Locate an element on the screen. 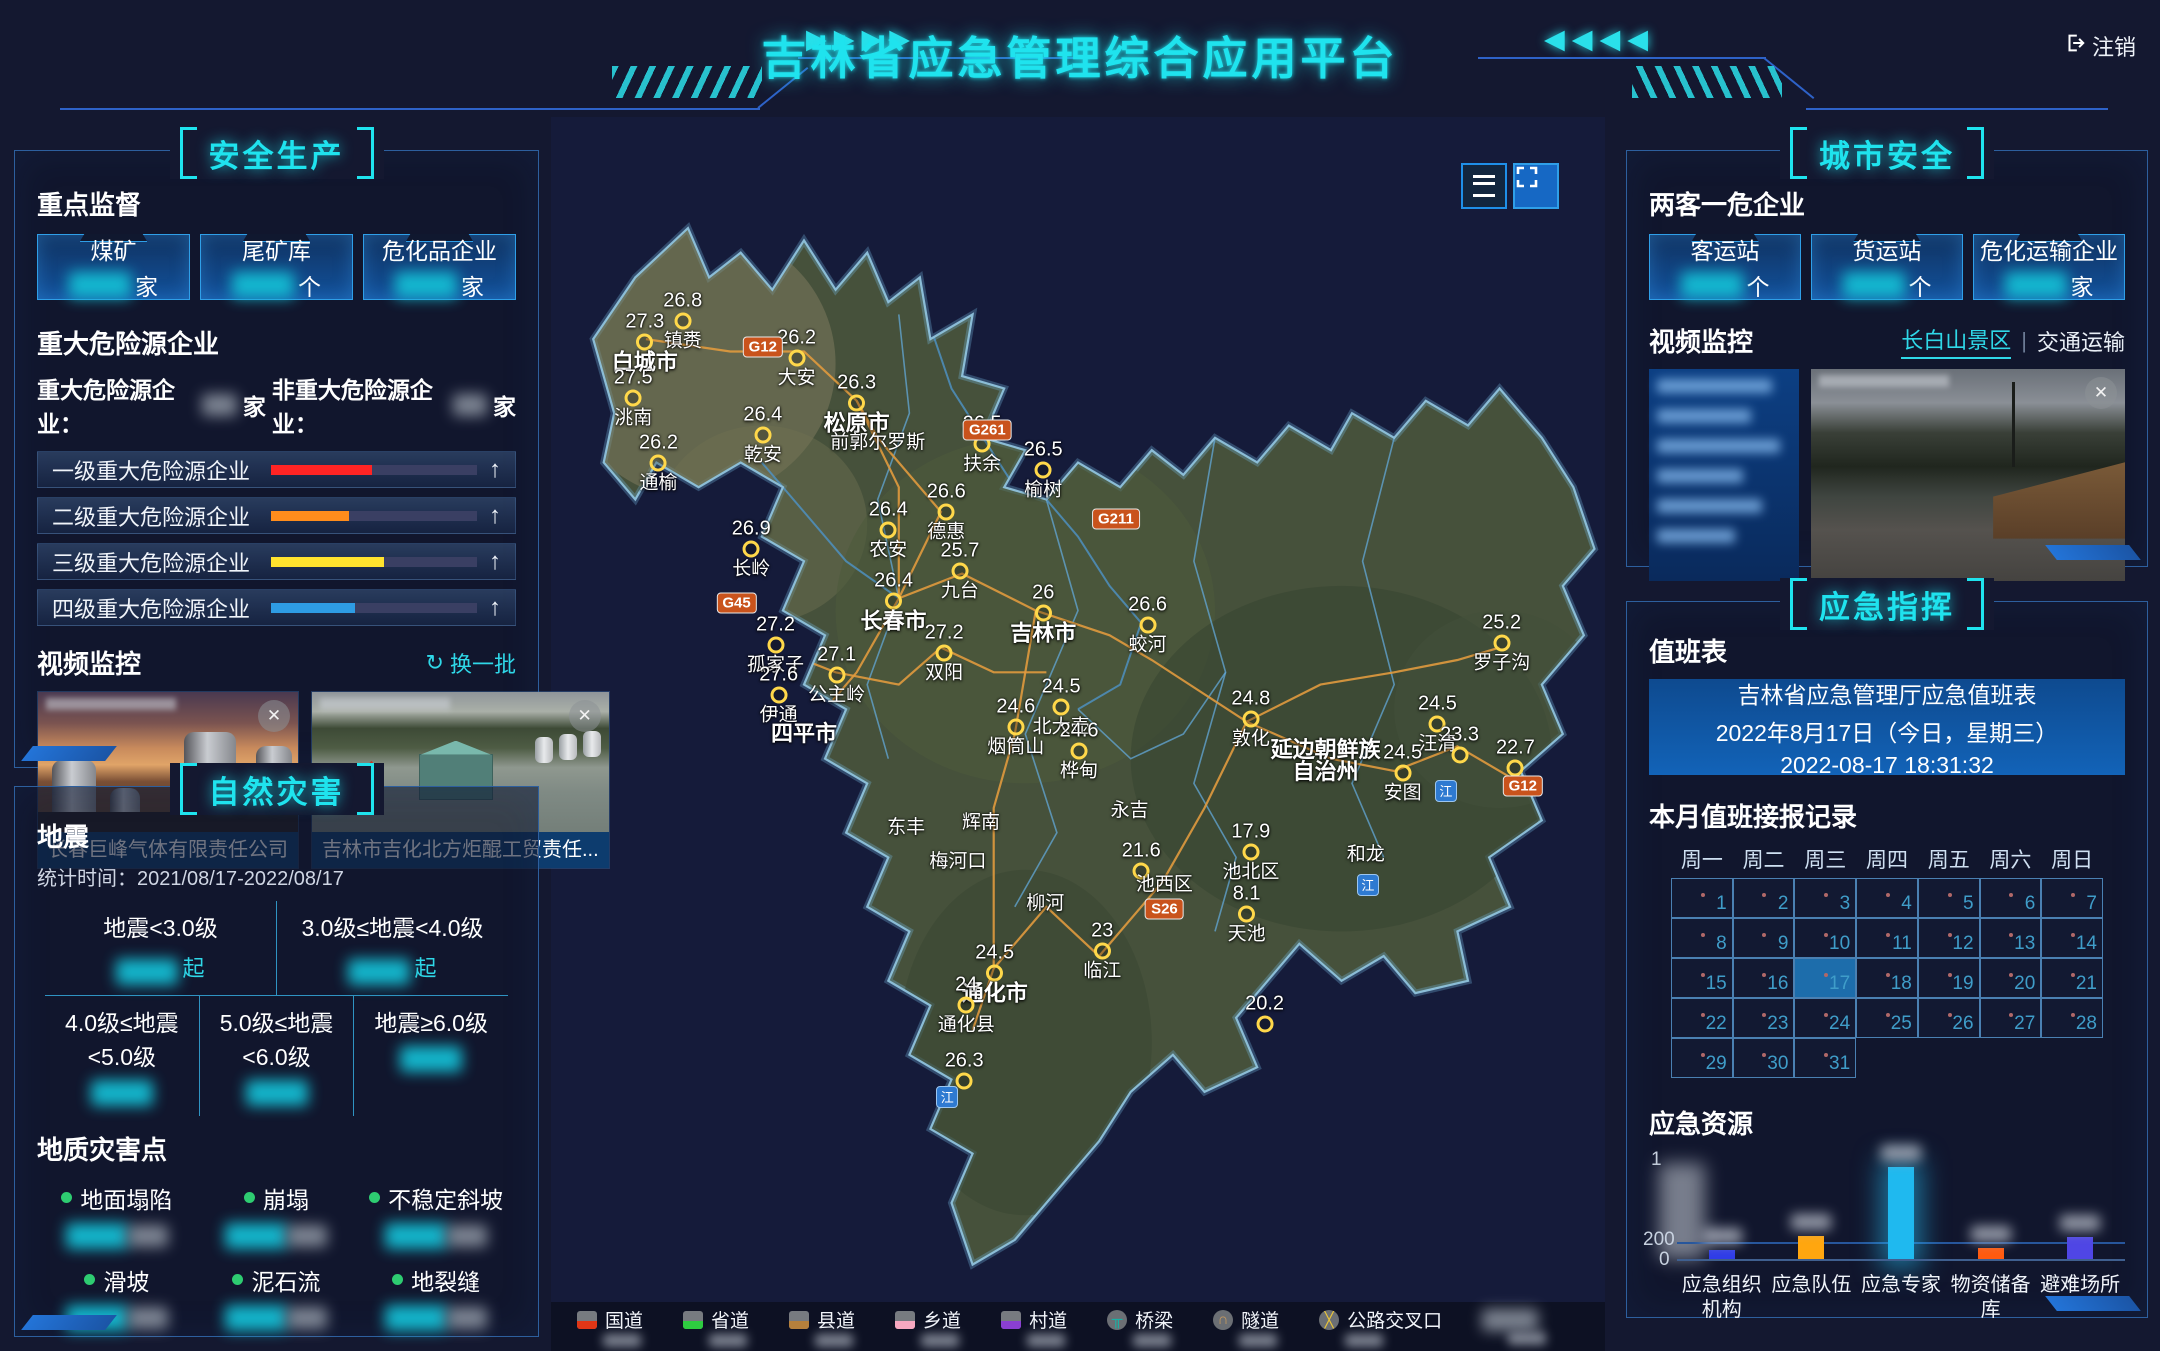 Image resolution: width=2160 pixels, height=1351 pixels. map-weather-marker: 24.5 北大壶 is located at coordinates (1061, 706).